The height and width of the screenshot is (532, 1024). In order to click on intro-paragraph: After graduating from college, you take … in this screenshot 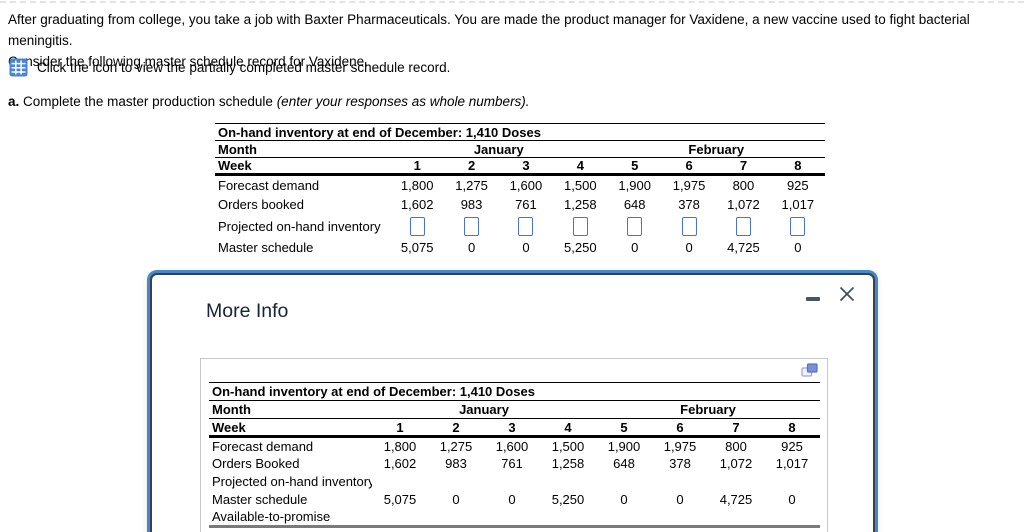, I will do `click(515, 40)`.